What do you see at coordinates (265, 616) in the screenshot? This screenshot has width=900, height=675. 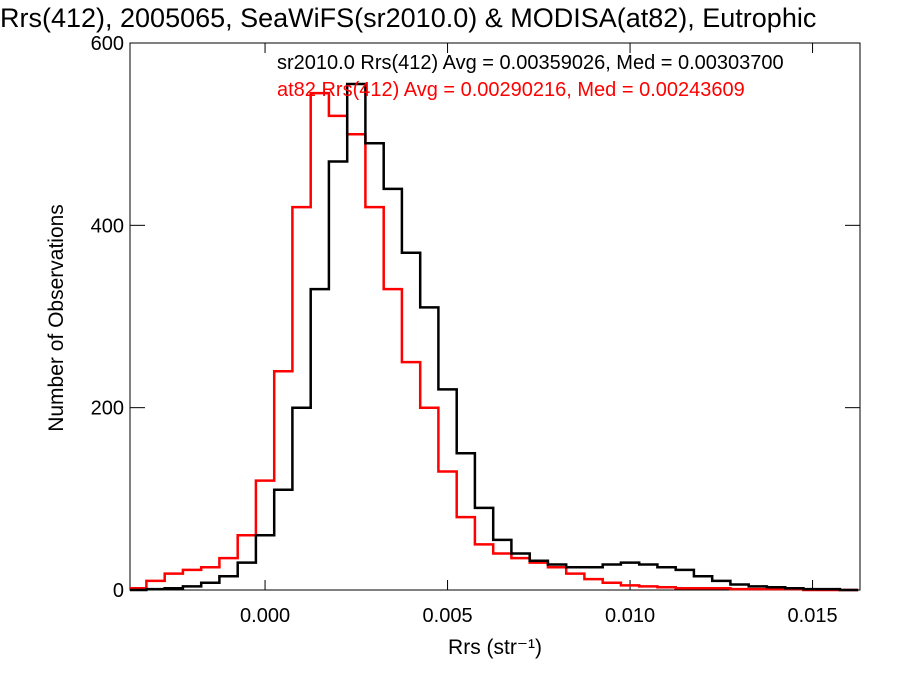 I see `x-tick-label: 0.000` at bounding box center [265, 616].